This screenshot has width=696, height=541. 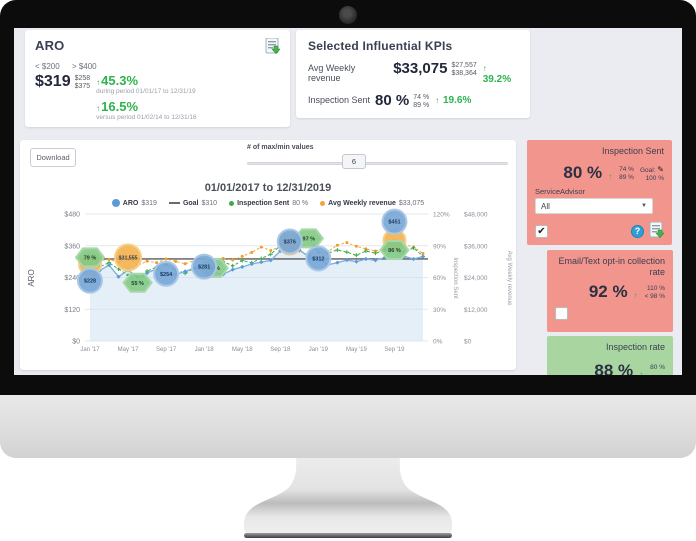 I want to click on svg-text: ARO, so click(x=31, y=277).